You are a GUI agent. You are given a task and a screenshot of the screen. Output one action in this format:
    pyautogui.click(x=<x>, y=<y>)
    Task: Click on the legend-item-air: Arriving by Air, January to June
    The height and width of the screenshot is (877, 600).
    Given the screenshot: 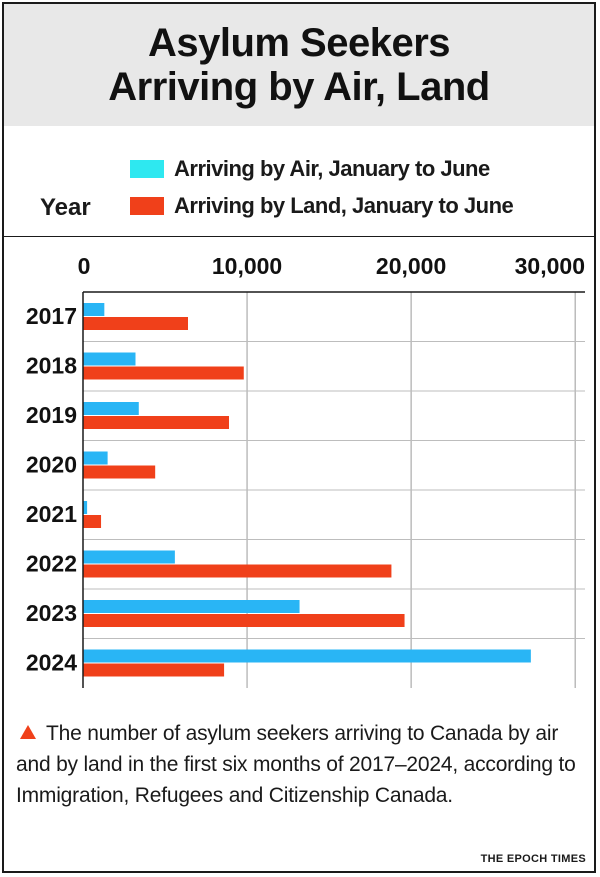 What is the action you would take?
    pyautogui.click(x=310, y=169)
    